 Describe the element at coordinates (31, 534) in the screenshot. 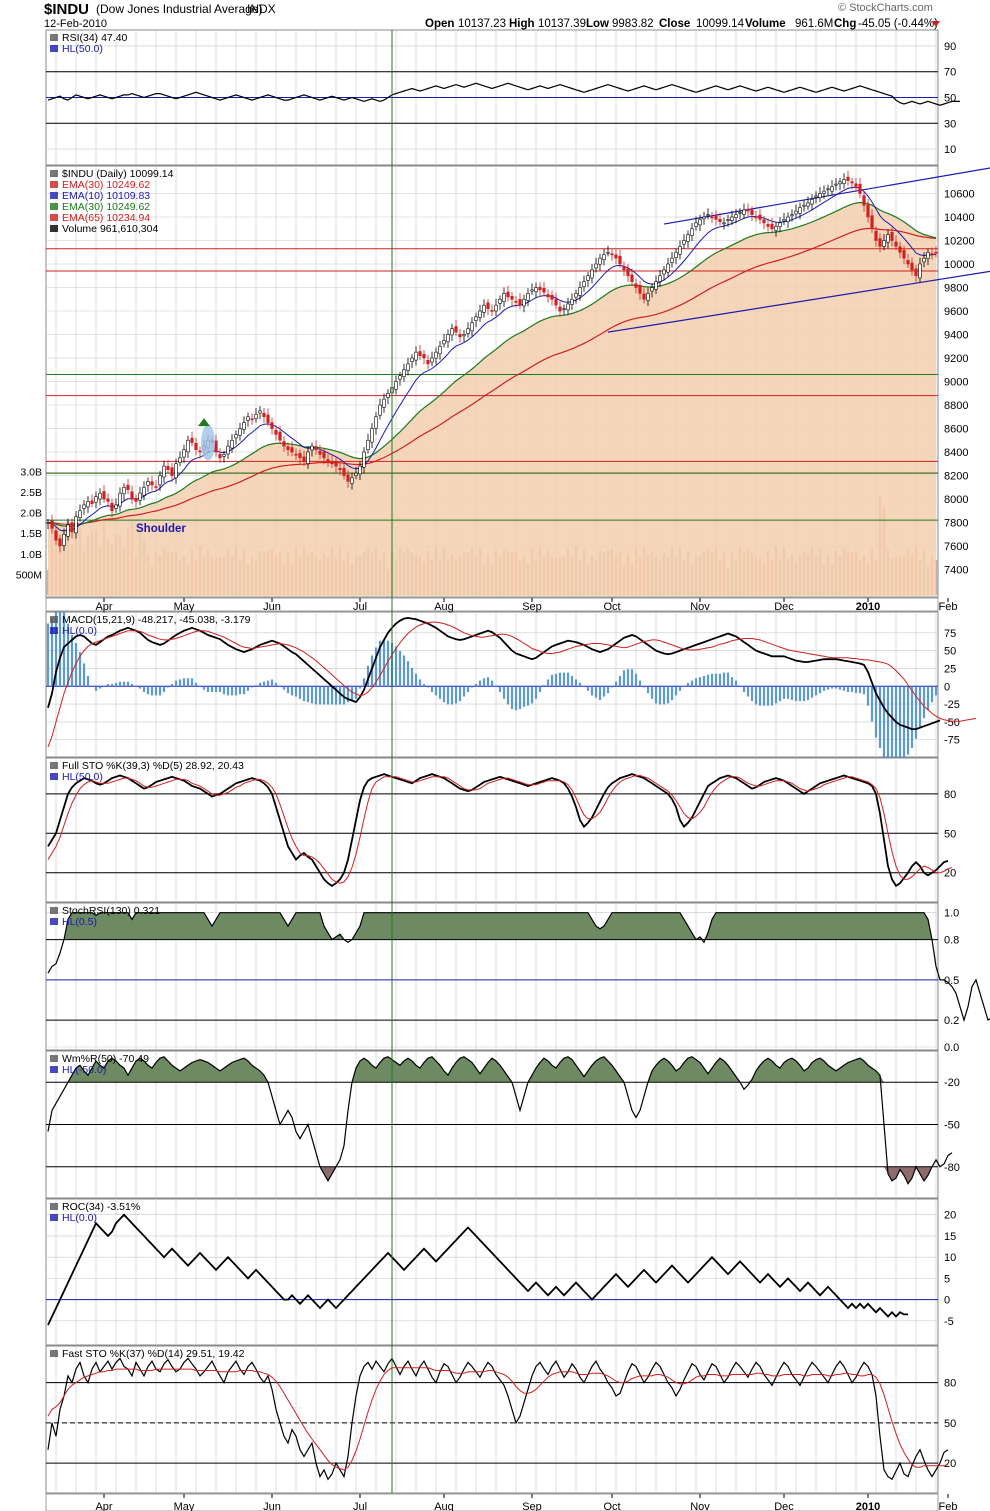

I see `volume-tick-label: 1.5B` at that location.